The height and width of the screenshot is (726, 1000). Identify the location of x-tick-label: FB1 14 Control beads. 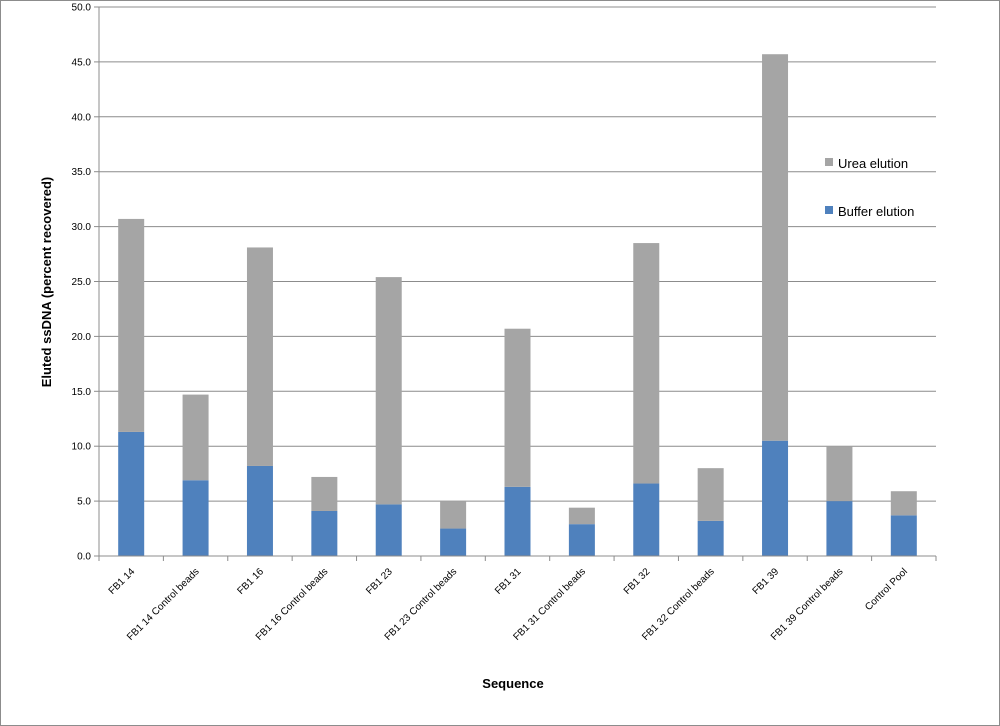
(163, 604).